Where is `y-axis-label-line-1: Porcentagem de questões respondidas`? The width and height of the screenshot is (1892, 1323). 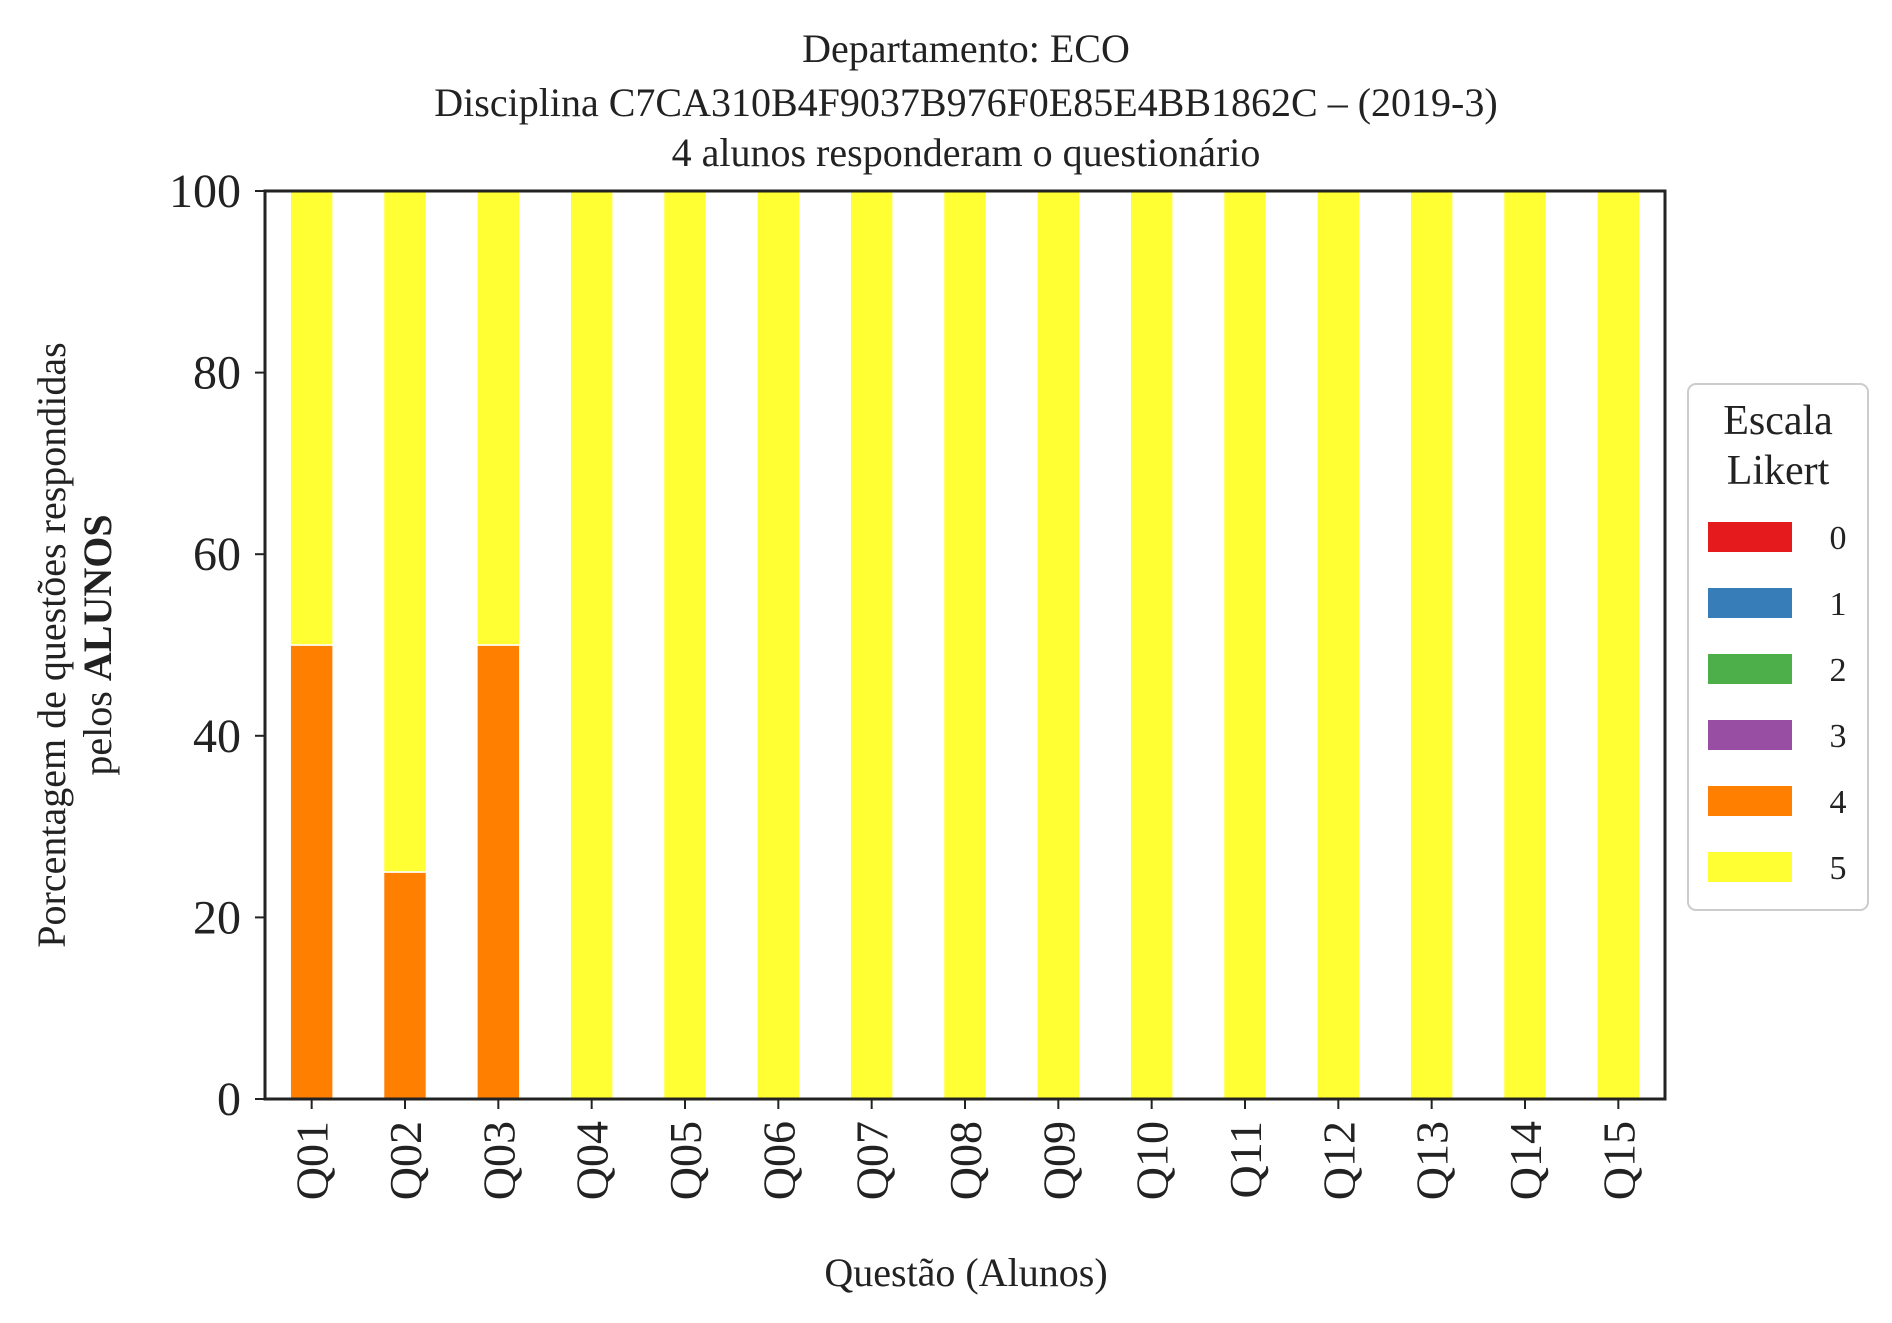
y-axis-label-line-1: Porcentagem de questões respondidas is located at coordinates (51, 644).